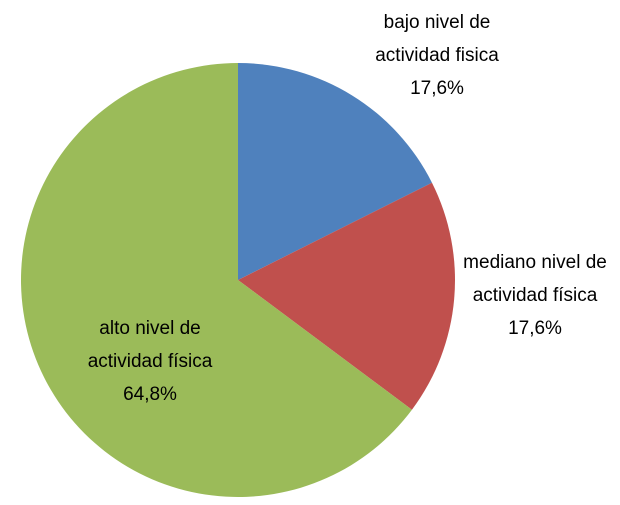 This screenshot has height=505, width=620. I want to click on category-label: bajo nivel de actividad fisica, so click(437, 39).